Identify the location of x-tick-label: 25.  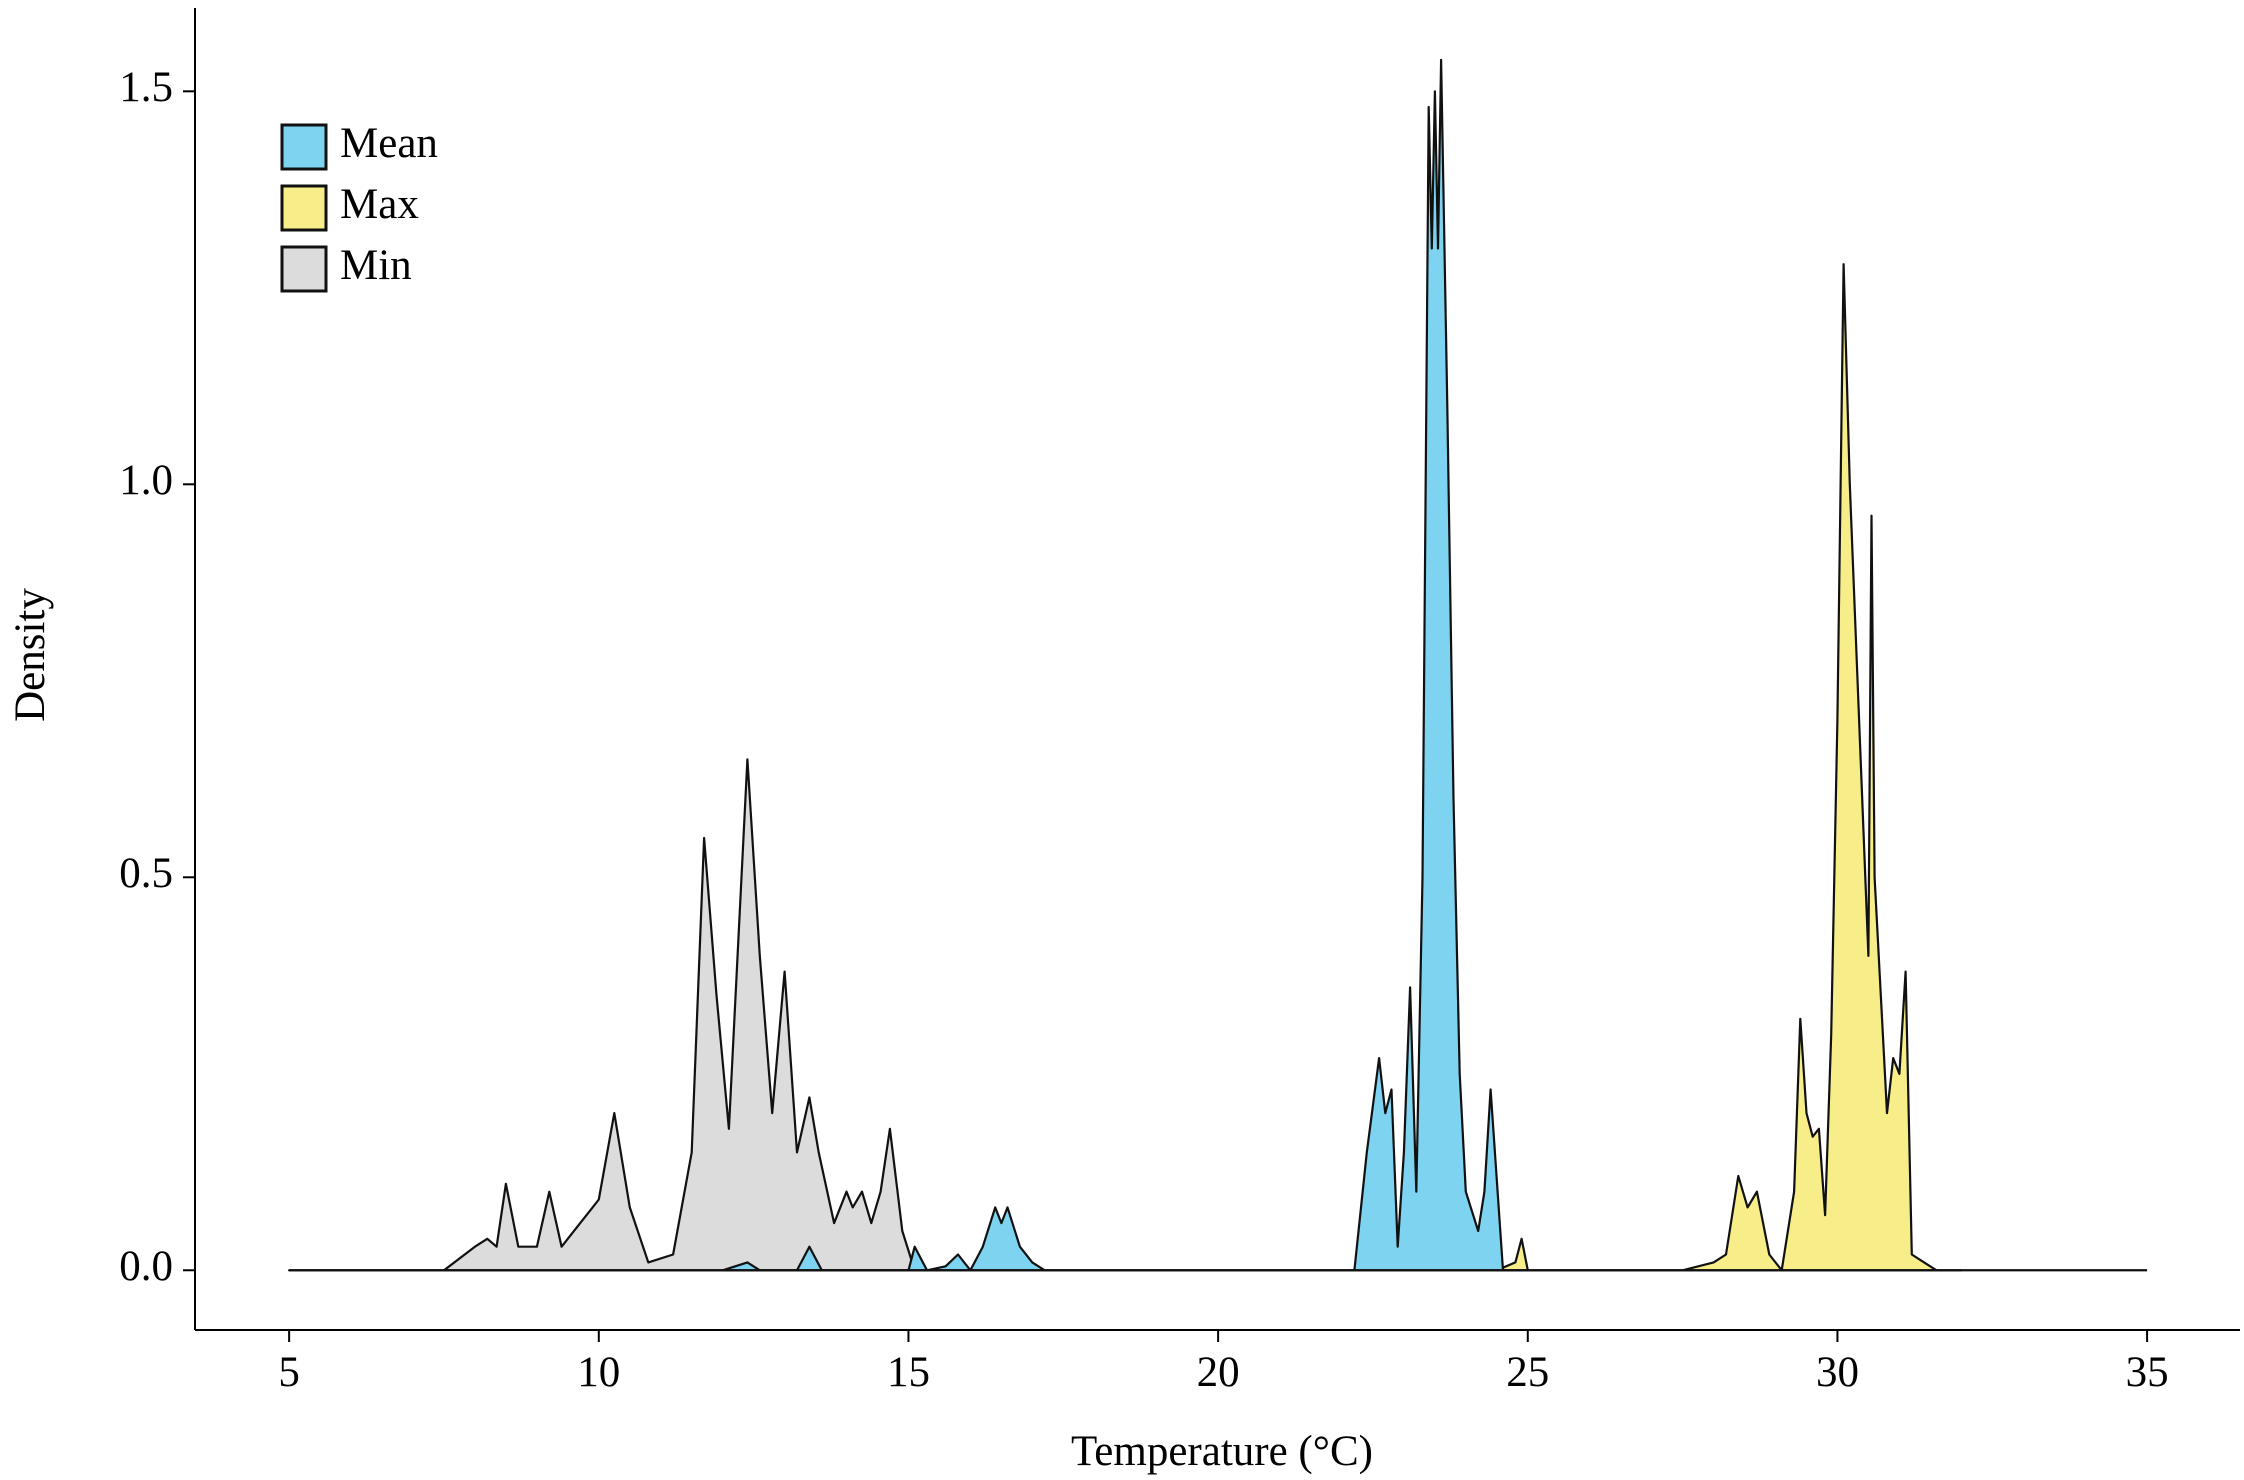
(1527, 1372).